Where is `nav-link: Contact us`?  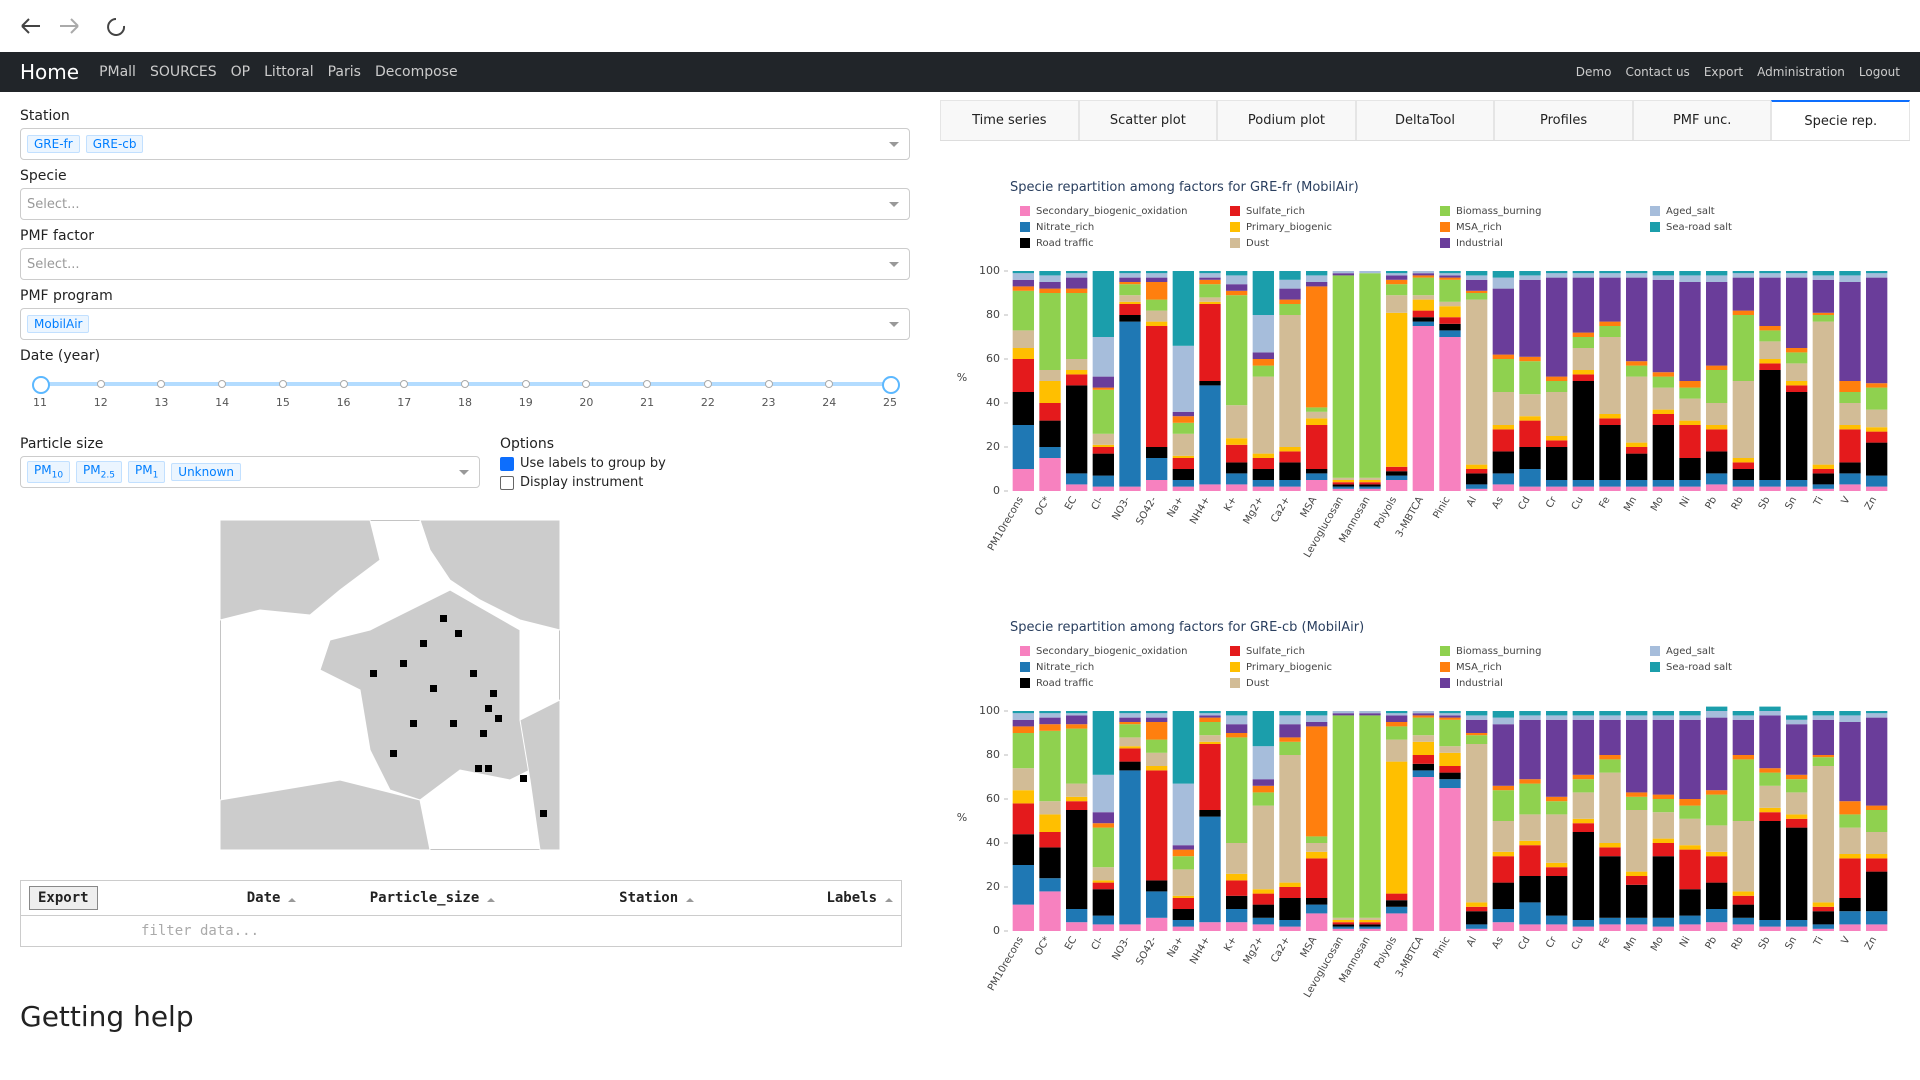 nav-link: Contact us is located at coordinates (1657, 72).